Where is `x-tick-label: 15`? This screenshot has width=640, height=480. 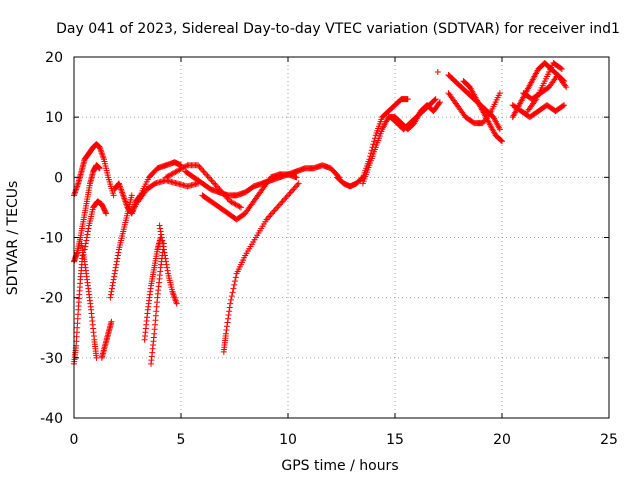
x-tick-label: 15 is located at coordinates (395, 440).